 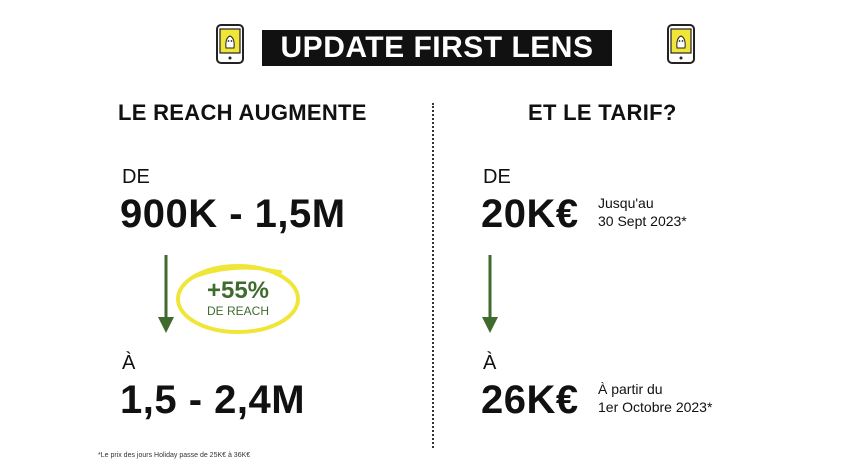 What do you see at coordinates (642, 221) in the screenshot?
I see `right-from-note-line2: 30 Sept 2023*` at bounding box center [642, 221].